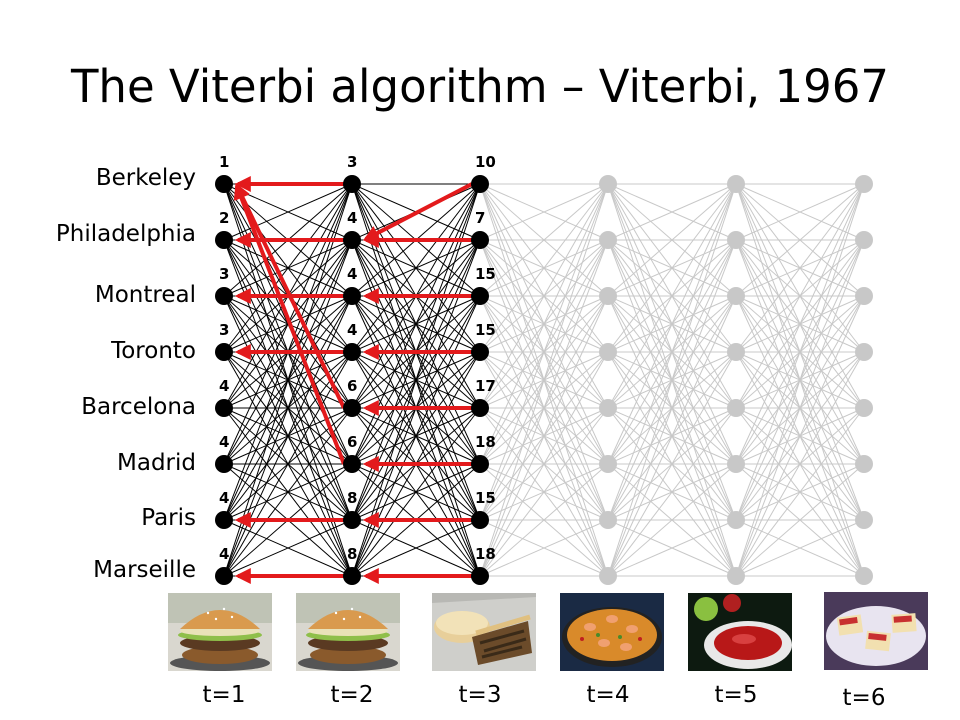 This screenshot has height=720, width=960. Describe the element at coordinates (224, 695) in the screenshot. I see `time-label: t=1` at that location.